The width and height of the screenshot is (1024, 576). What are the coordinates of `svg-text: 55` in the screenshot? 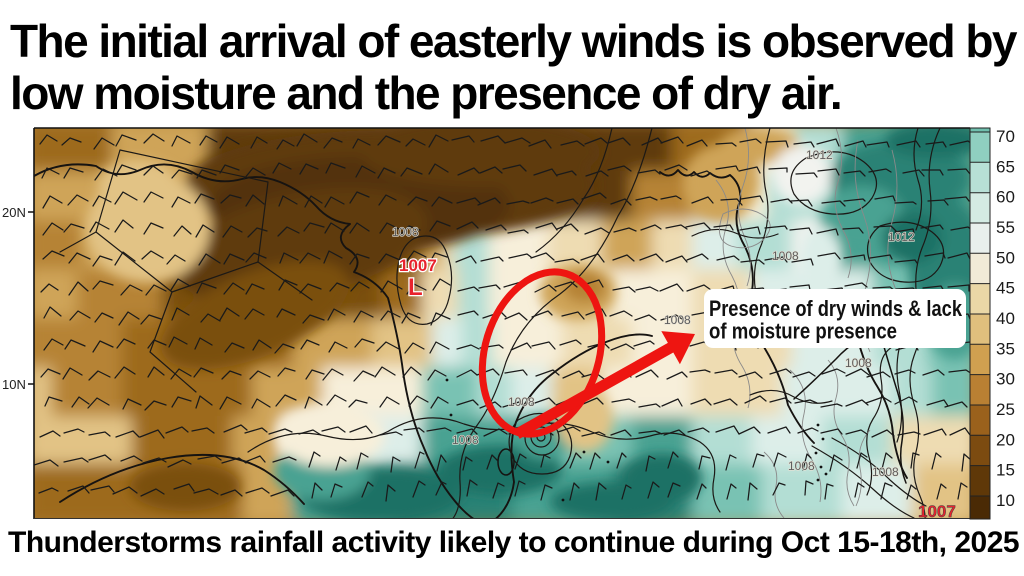 It's located at (1005, 227).